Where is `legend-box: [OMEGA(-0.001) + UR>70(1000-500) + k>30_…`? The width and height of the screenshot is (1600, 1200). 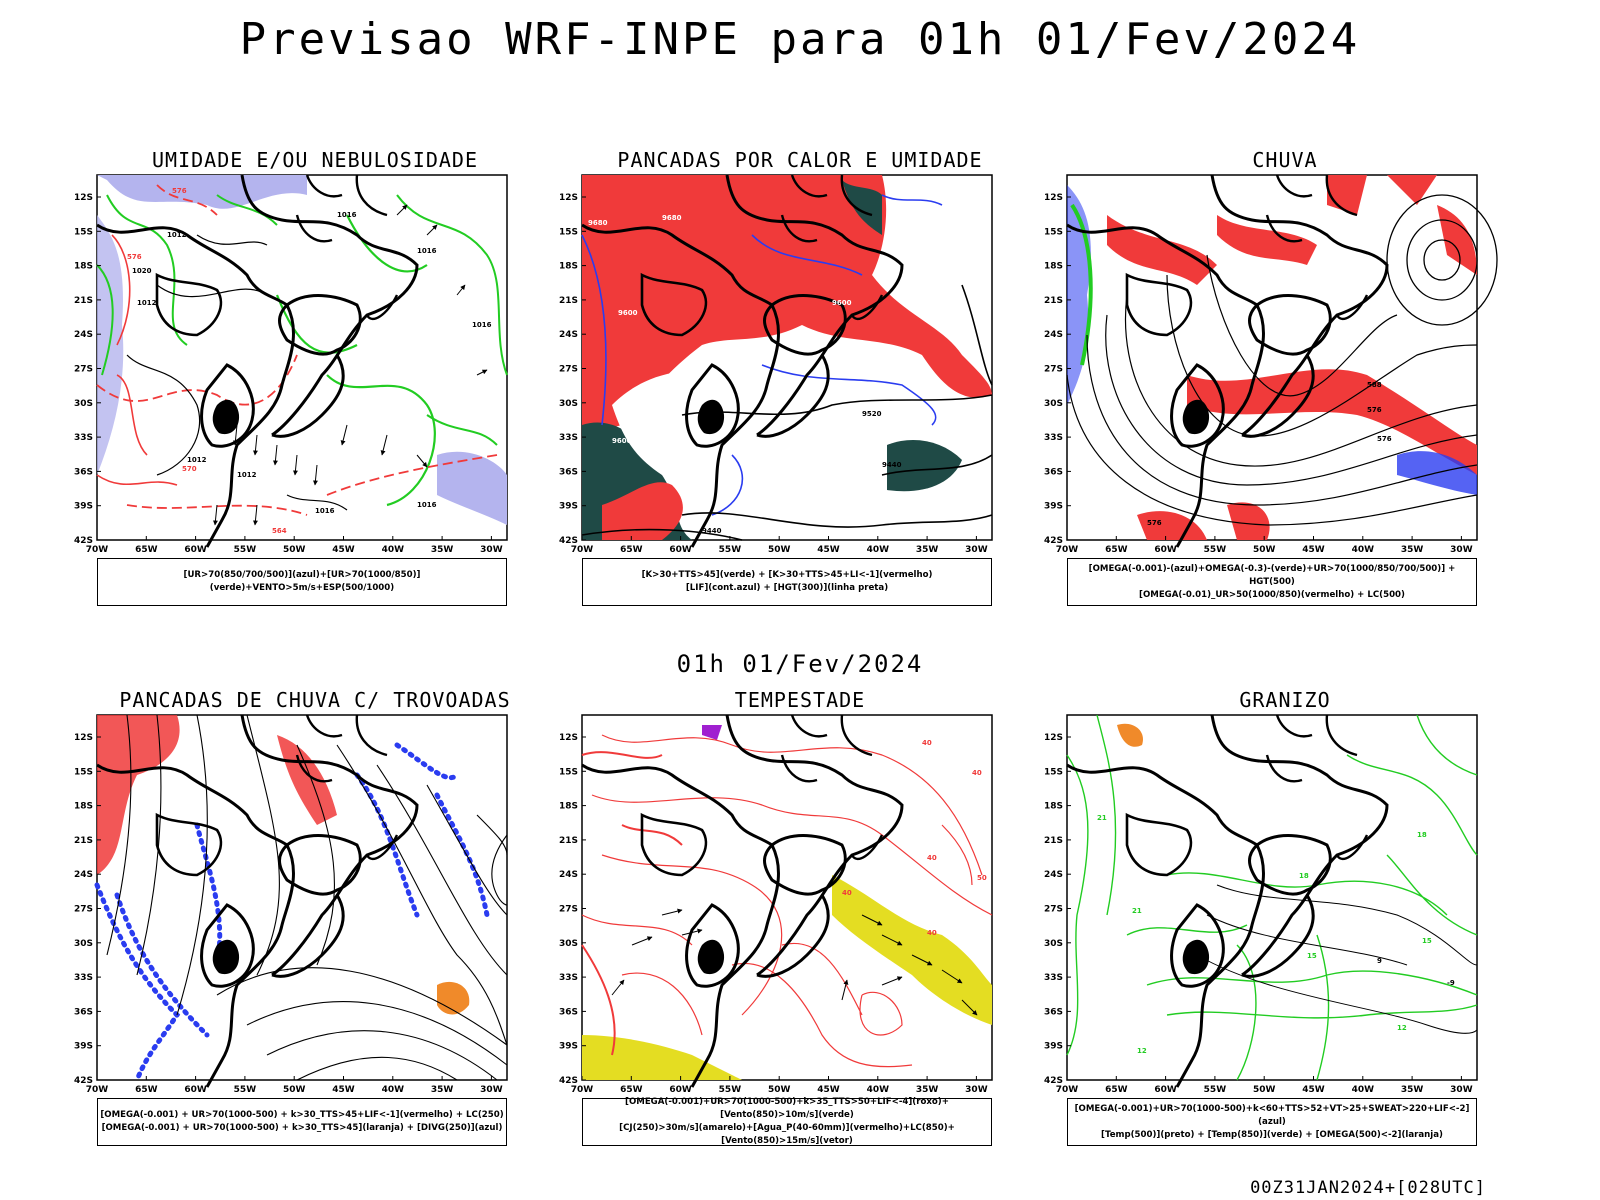 legend-box: [OMEGA(-0.001) + UR>70(1000-500) + k>30_… is located at coordinates (302, 1122).